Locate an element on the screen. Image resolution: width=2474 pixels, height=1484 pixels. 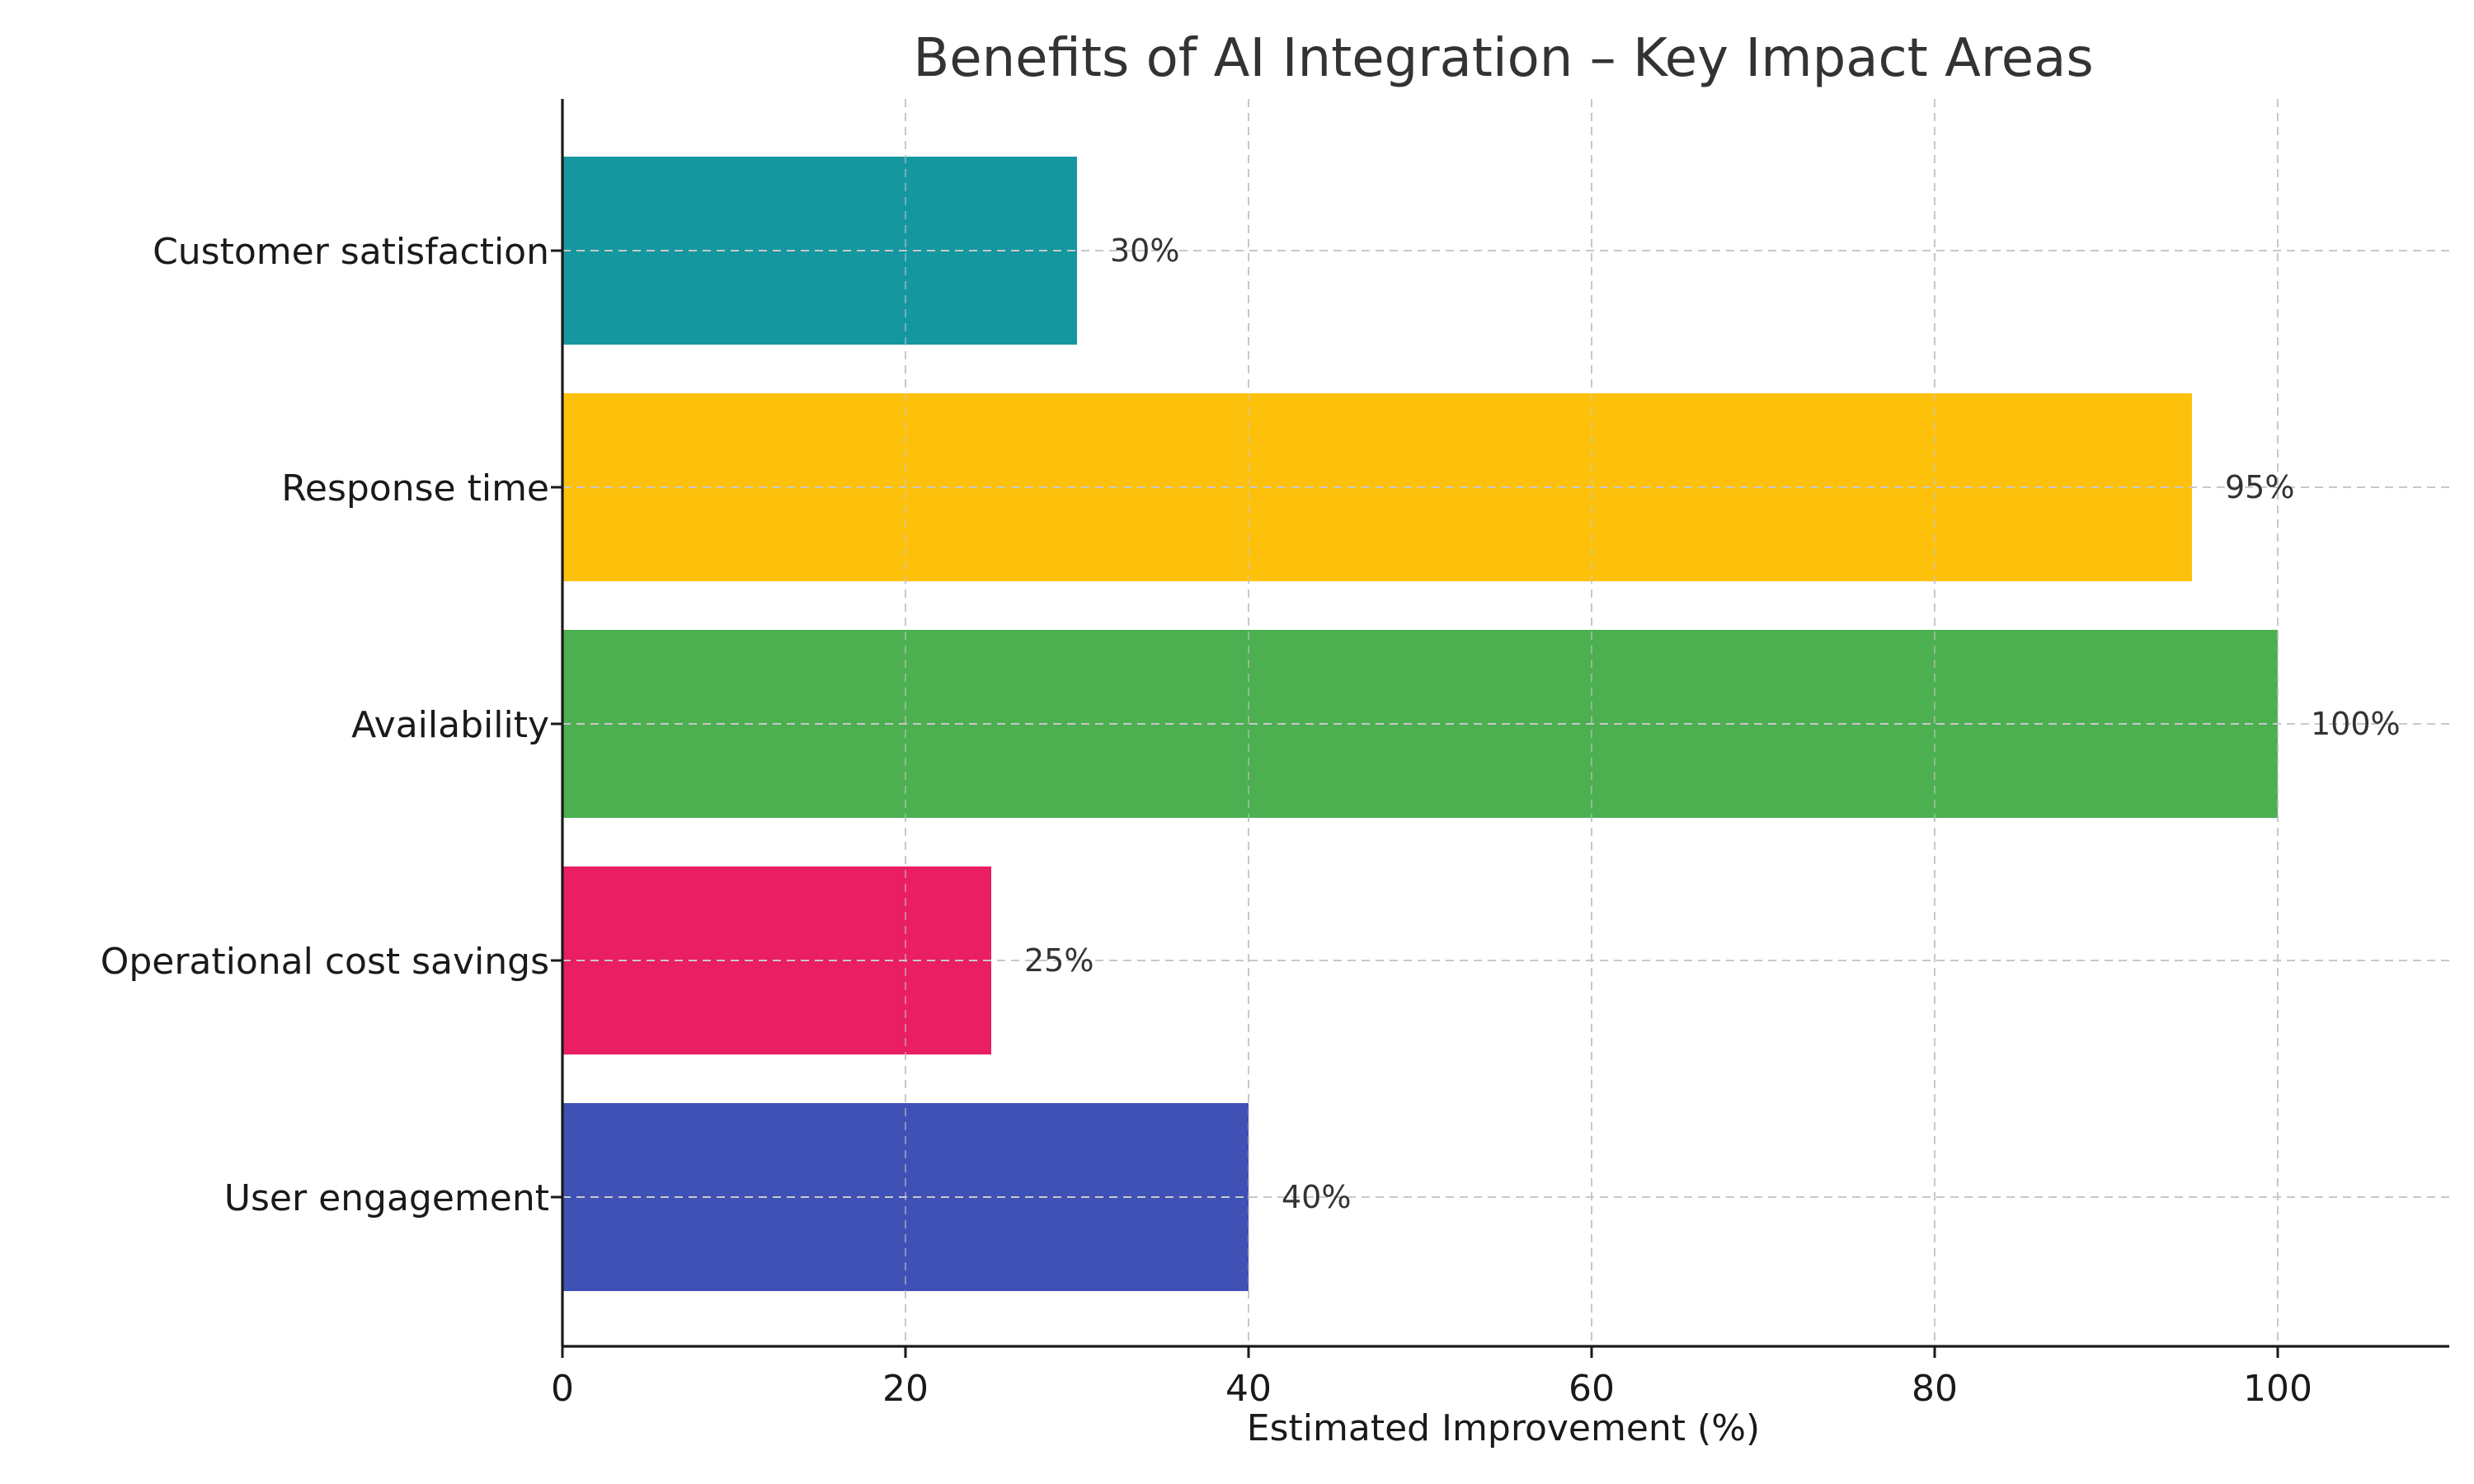
y-tick-label: Customer satisfaction is located at coordinates (351, 252).